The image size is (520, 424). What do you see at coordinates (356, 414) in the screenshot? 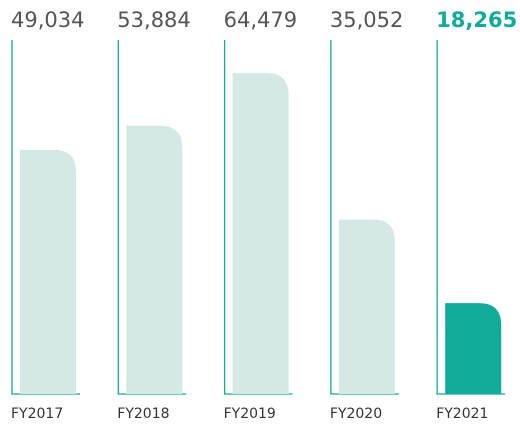
I see `category-label: FY2020` at bounding box center [356, 414].